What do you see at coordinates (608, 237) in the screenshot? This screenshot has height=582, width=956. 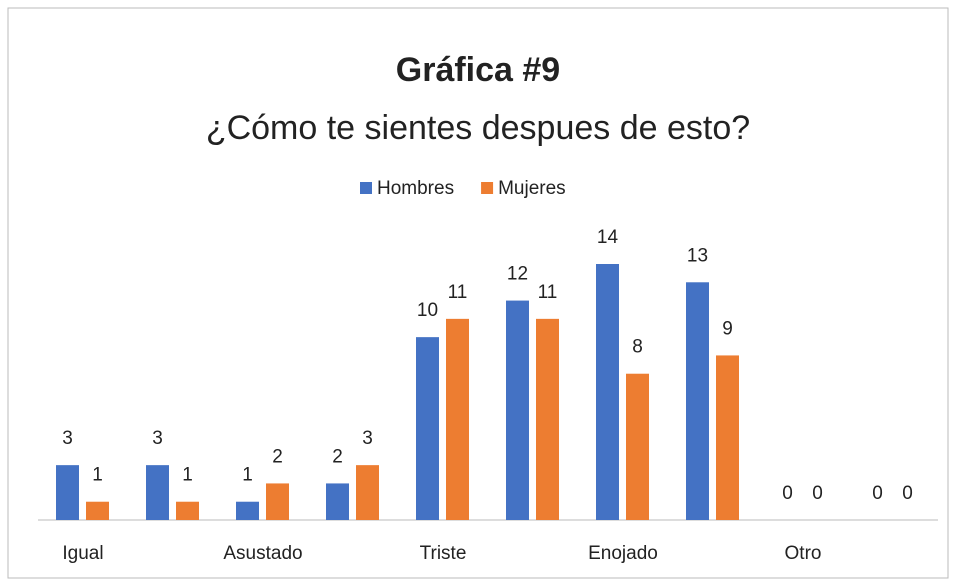 I see `data-label: 14` at bounding box center [608, 237].